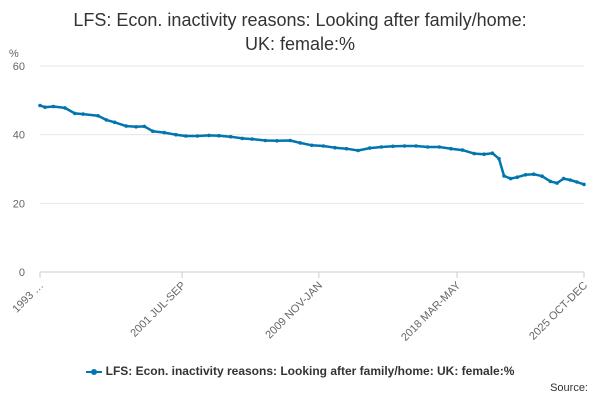  Describe the element at coordinates (22, 273) in the screenshot. I see `y-tick-label: 0` at that location.